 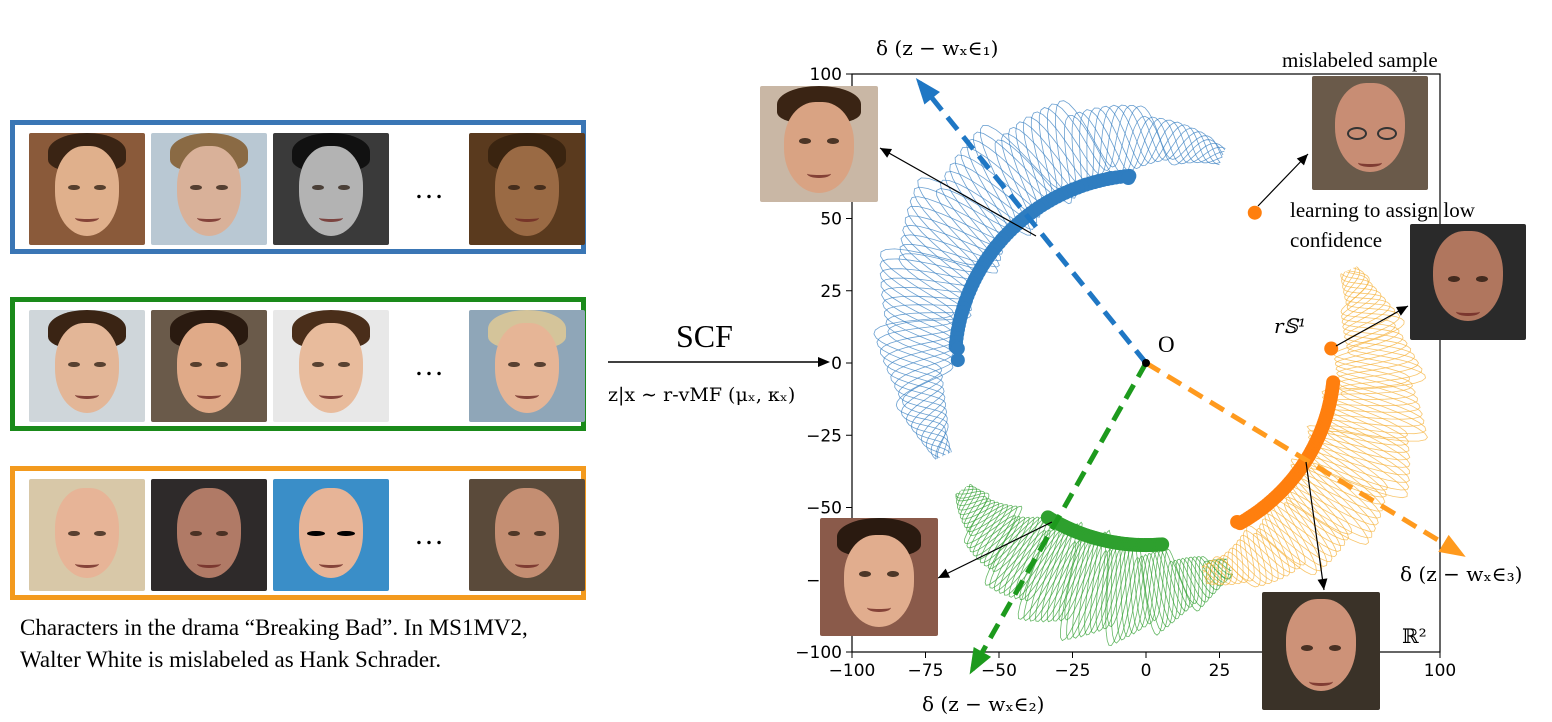 What do you see at coordinates (852, 671) in the screenshot?
I see `x-tick-label: −100` at bounding box center [852, 671].